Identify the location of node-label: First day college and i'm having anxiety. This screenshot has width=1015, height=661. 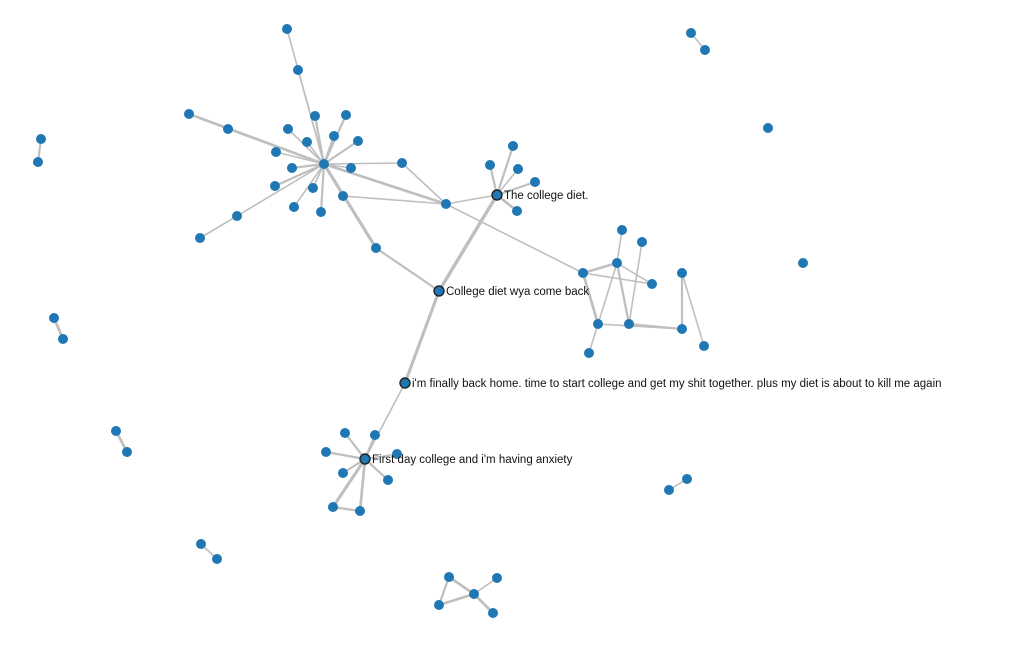
(472, 460).